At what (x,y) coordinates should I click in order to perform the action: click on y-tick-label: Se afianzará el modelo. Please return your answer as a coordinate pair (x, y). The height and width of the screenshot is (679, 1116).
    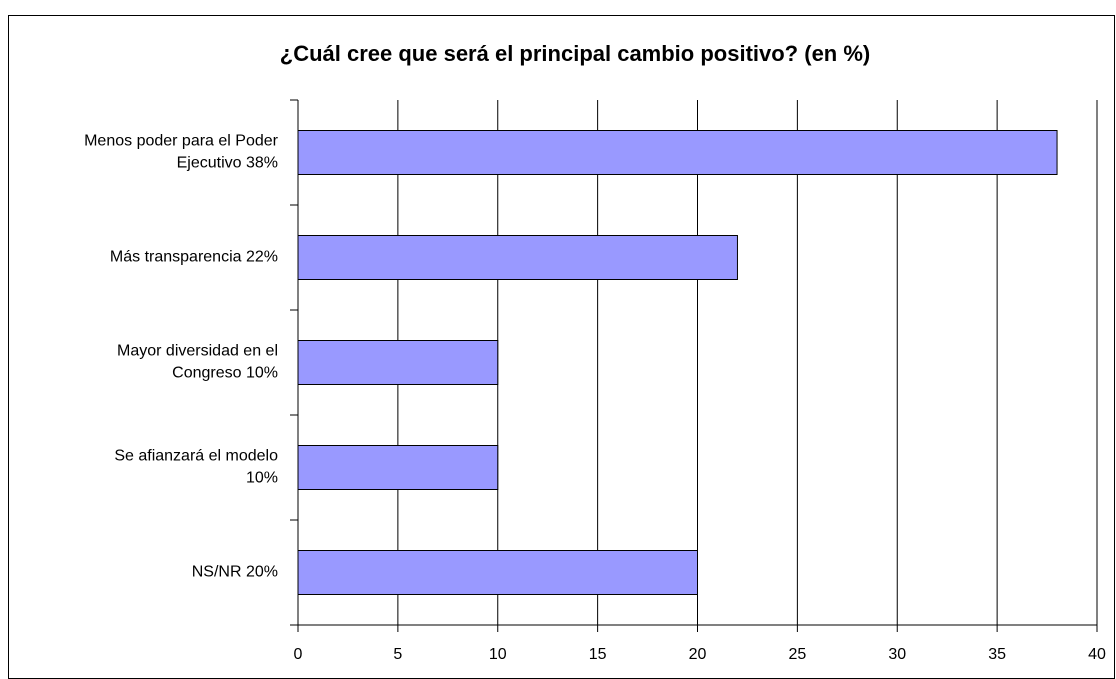
    Looking at the image, I should click on (196, 456).